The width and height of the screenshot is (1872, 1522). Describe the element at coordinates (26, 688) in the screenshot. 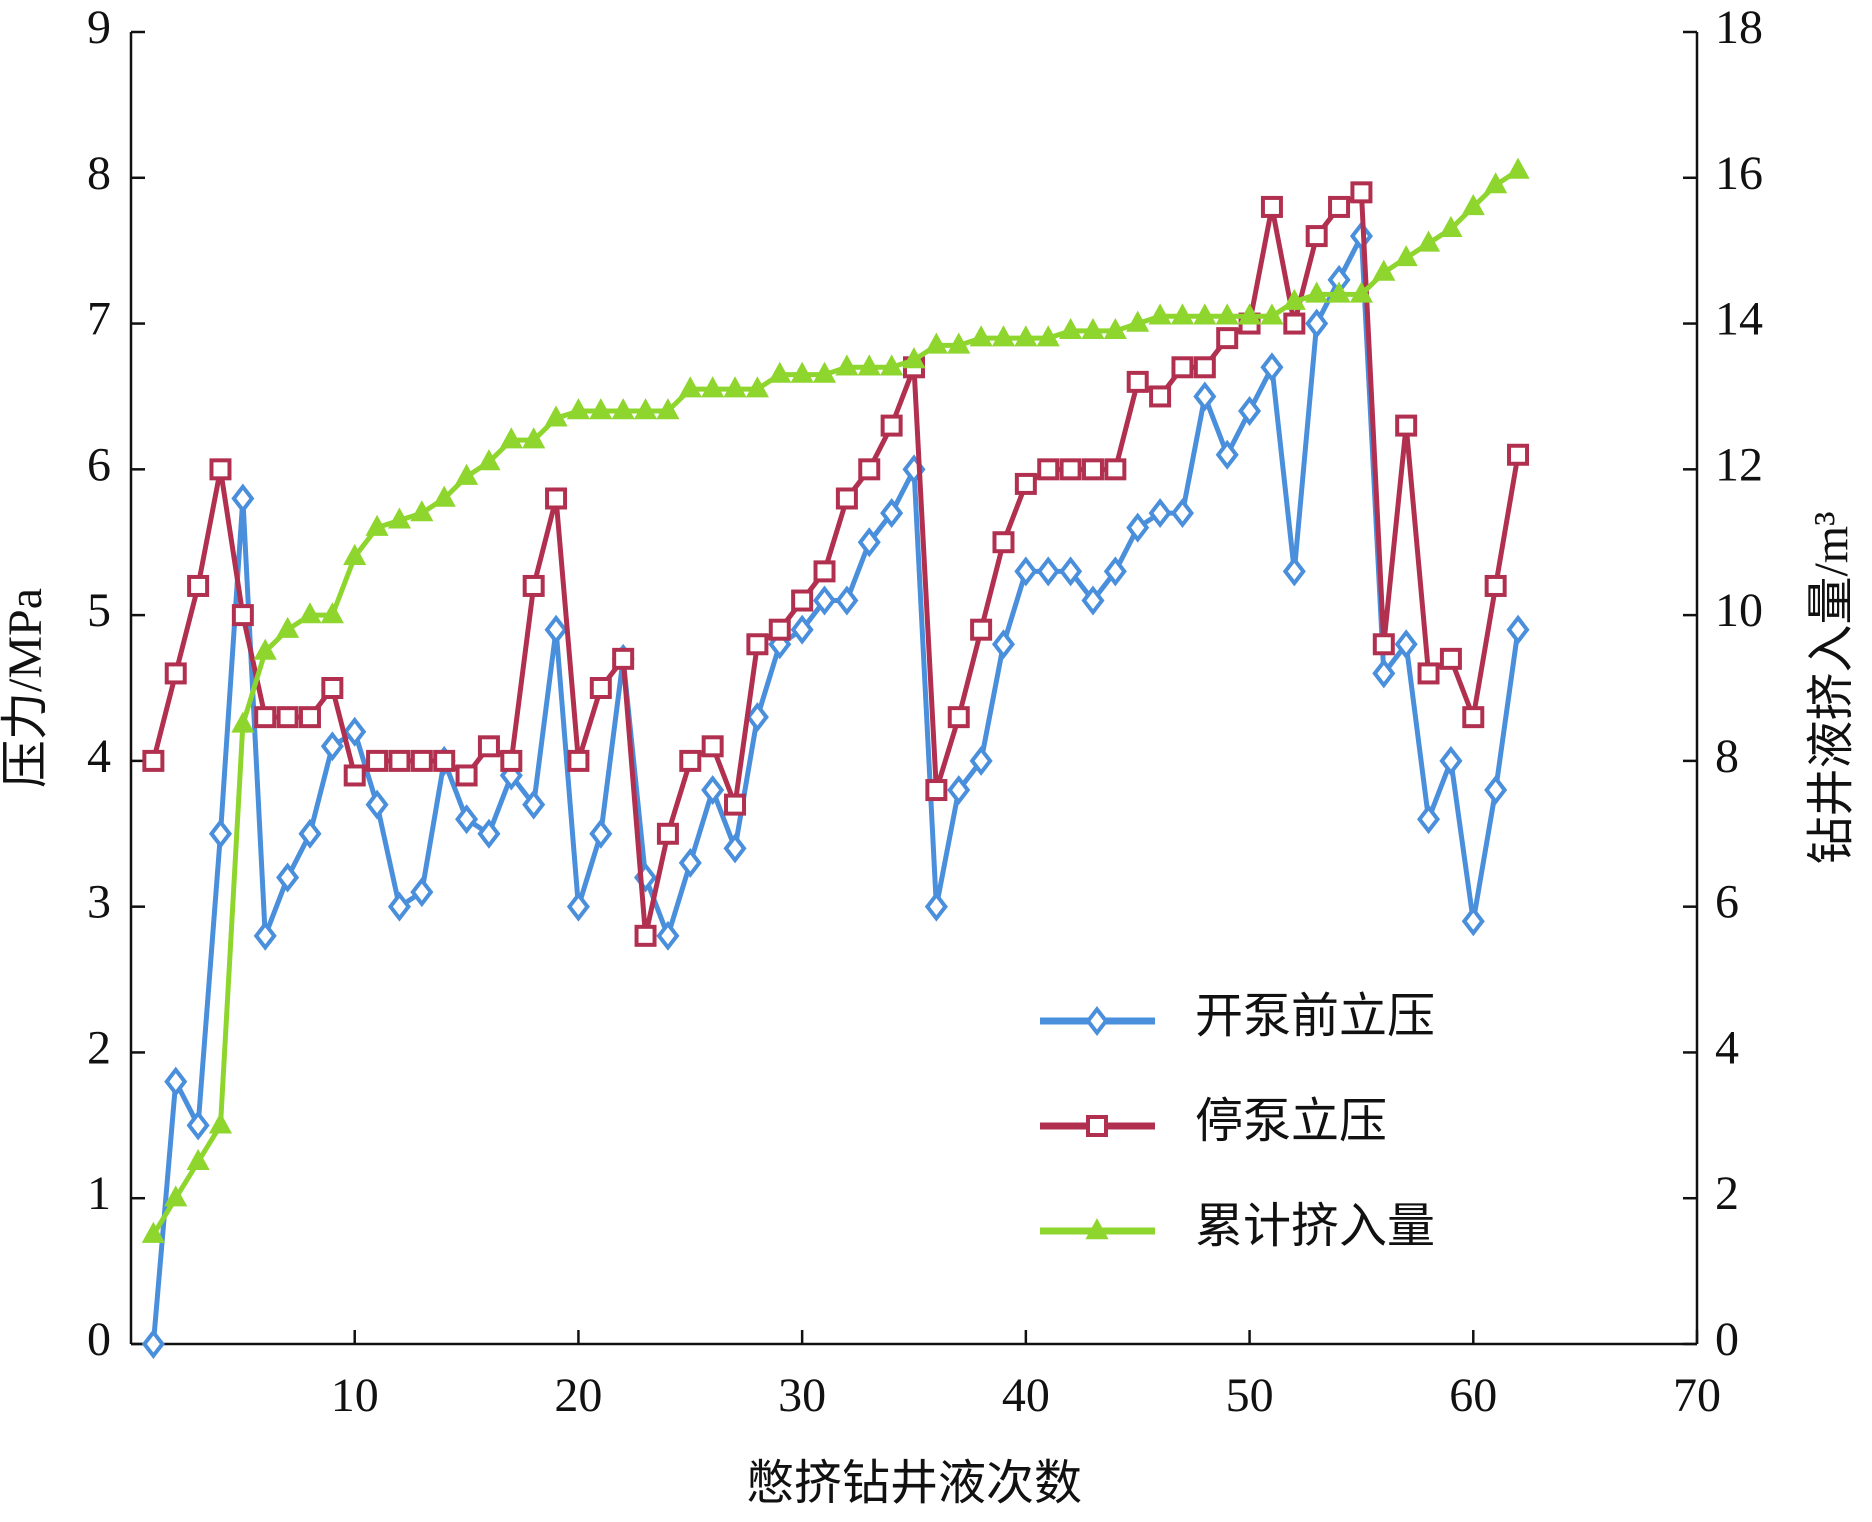

I see `y-axis-label: 压力/MPa` at that location.